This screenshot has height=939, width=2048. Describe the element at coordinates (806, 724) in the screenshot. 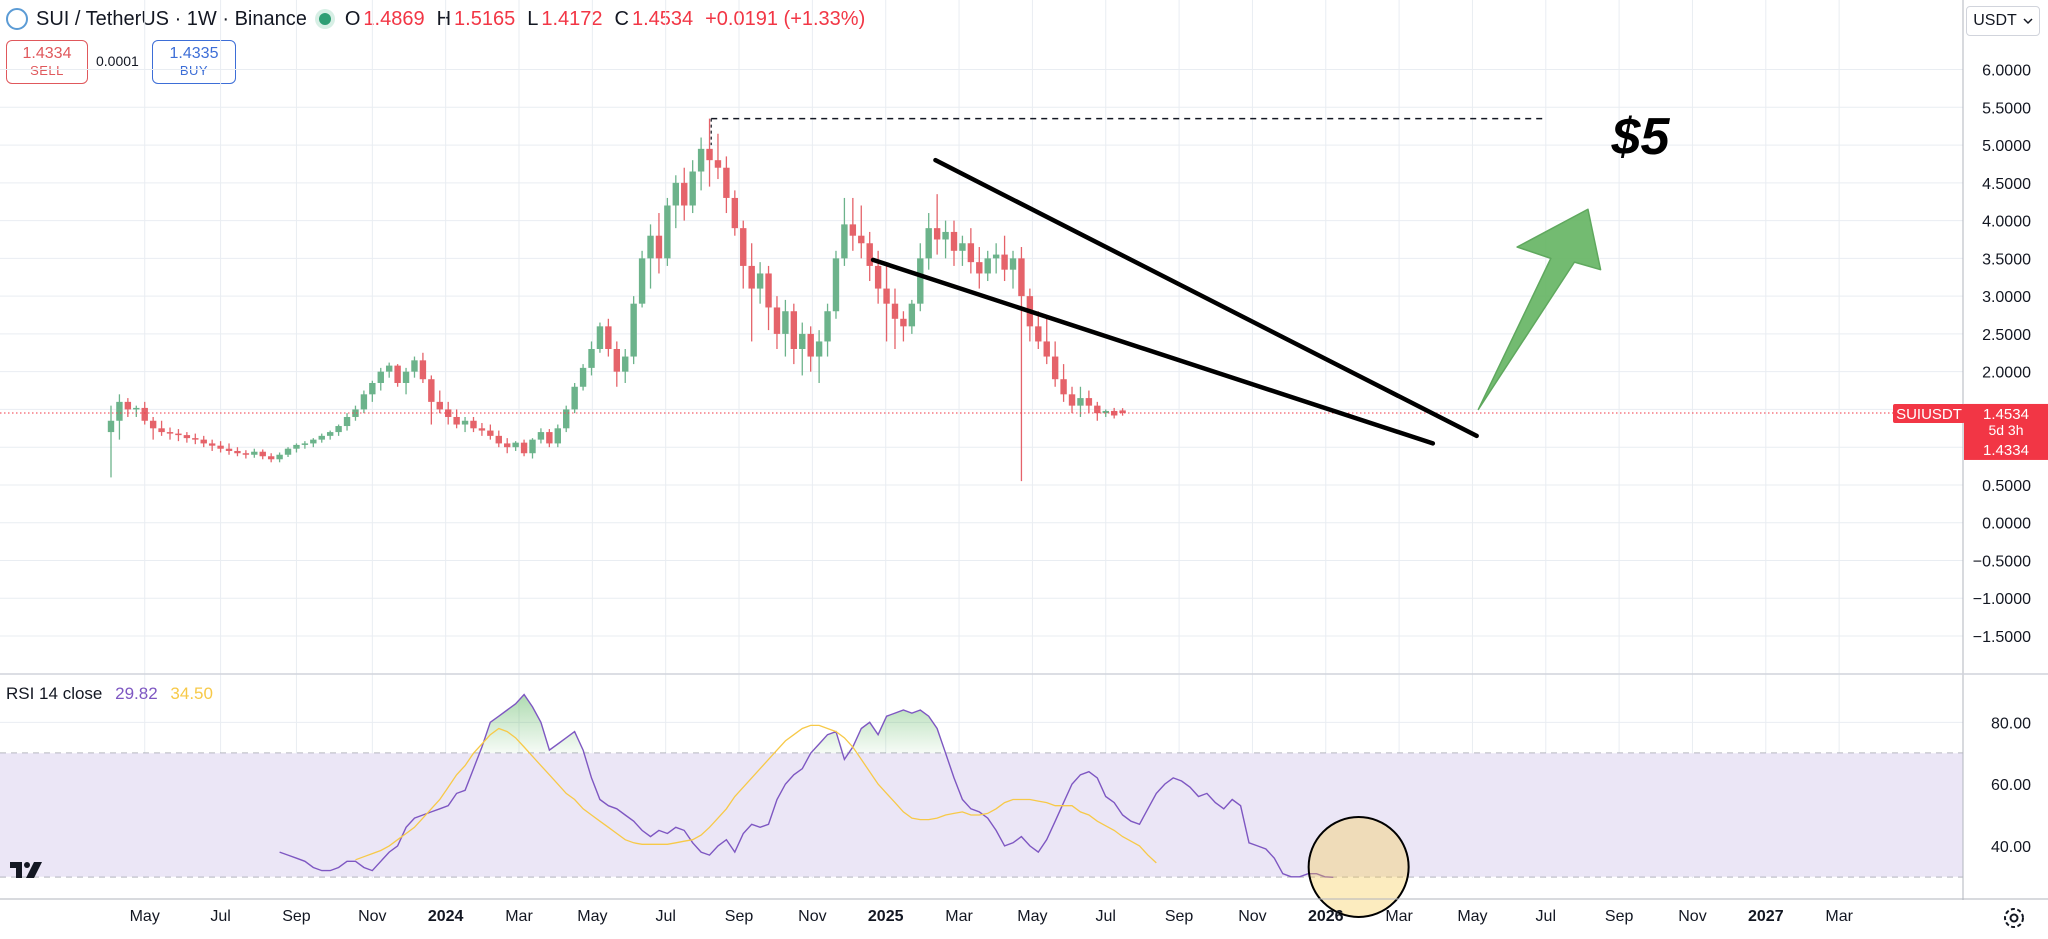

I see `rsi-overbought-fill` at that location.